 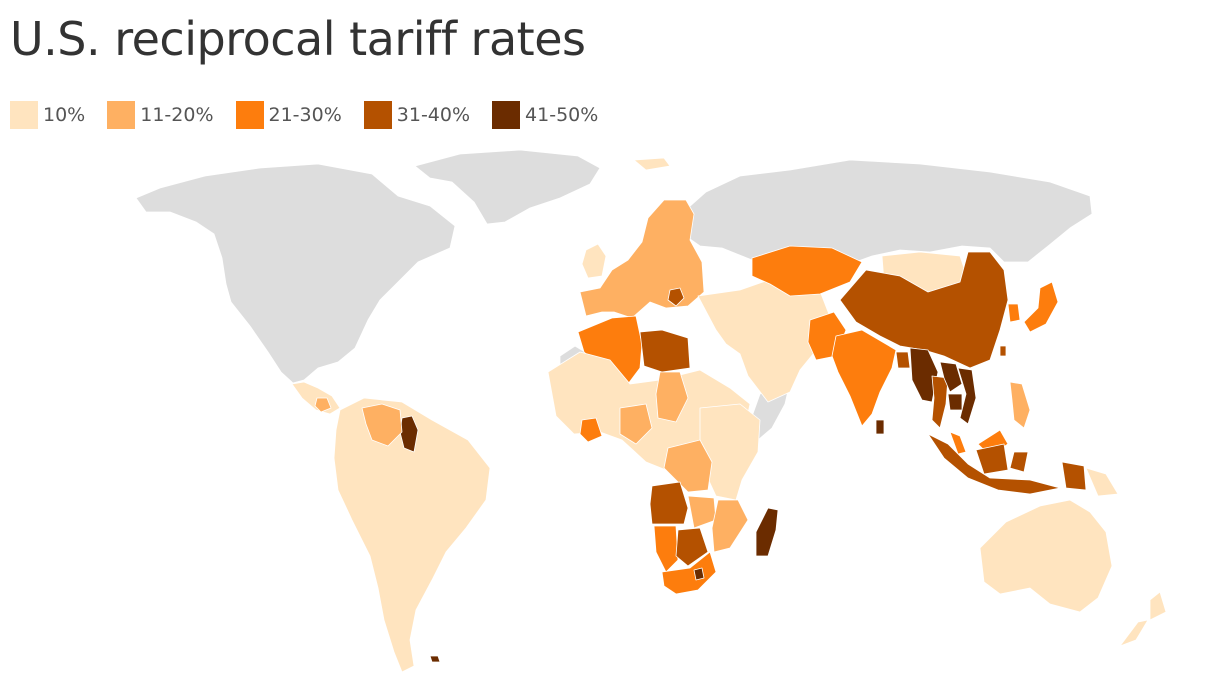 I want to click on region-new-zealand, so click(x=1143, y=619).